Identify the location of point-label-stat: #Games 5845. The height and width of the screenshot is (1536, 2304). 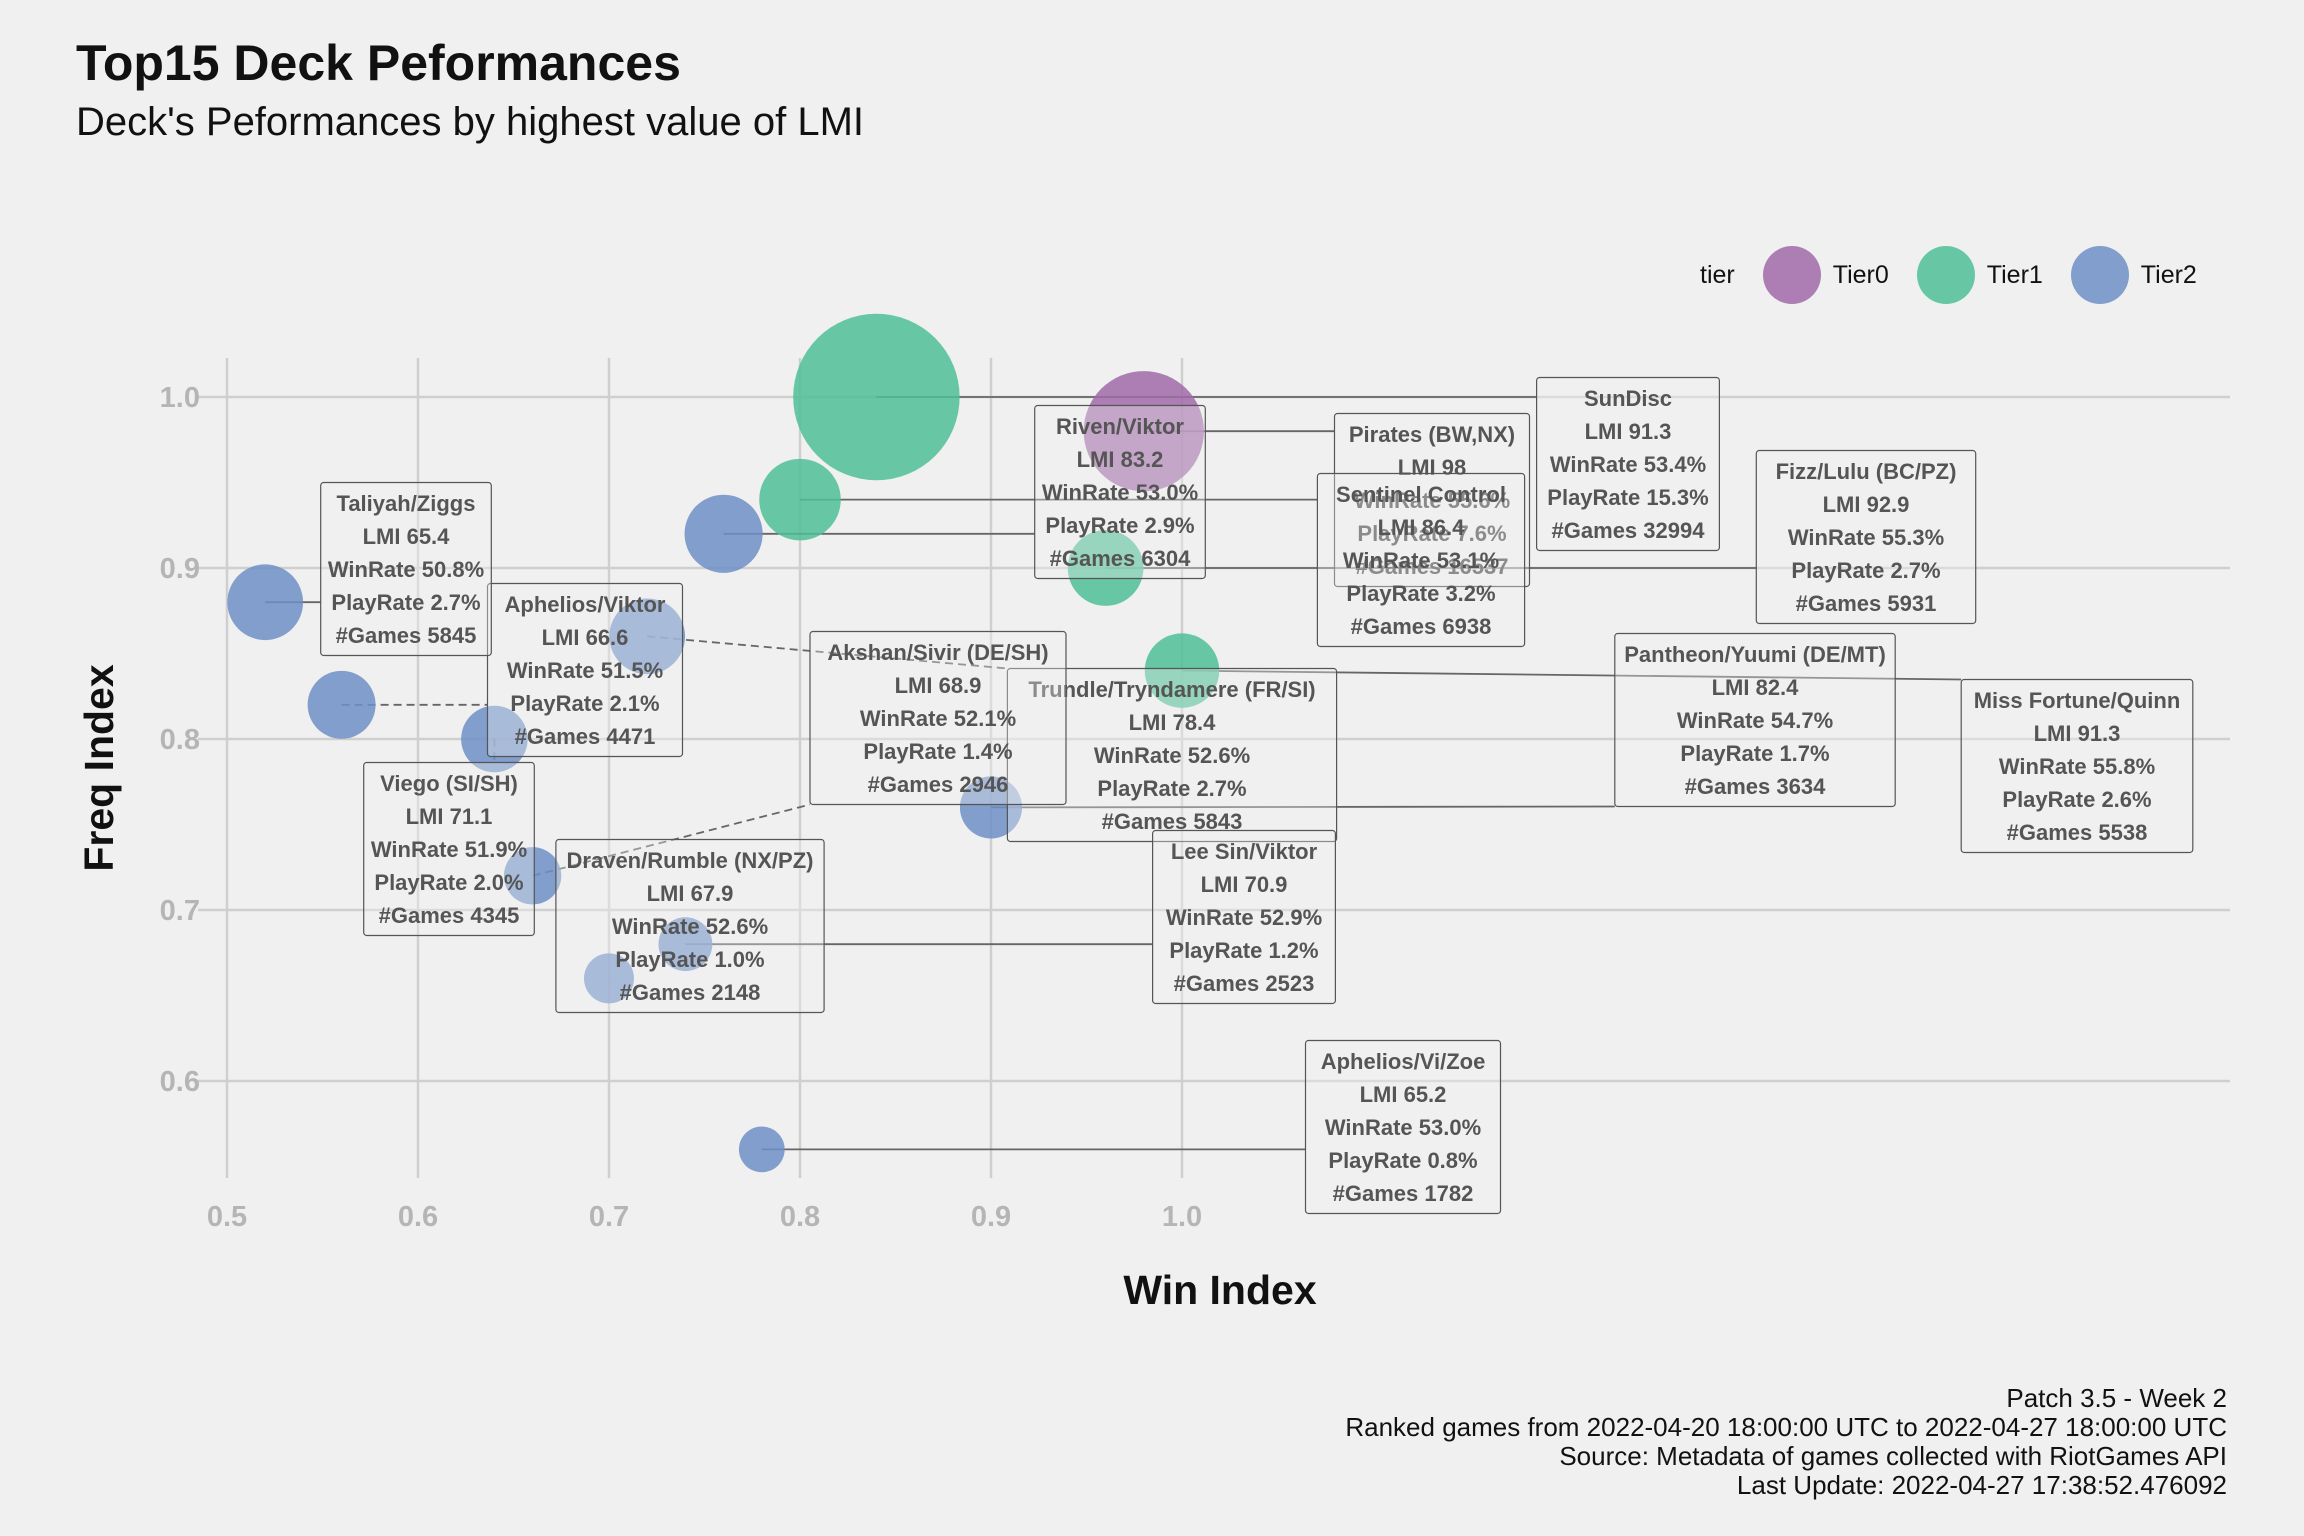
(406, 635).